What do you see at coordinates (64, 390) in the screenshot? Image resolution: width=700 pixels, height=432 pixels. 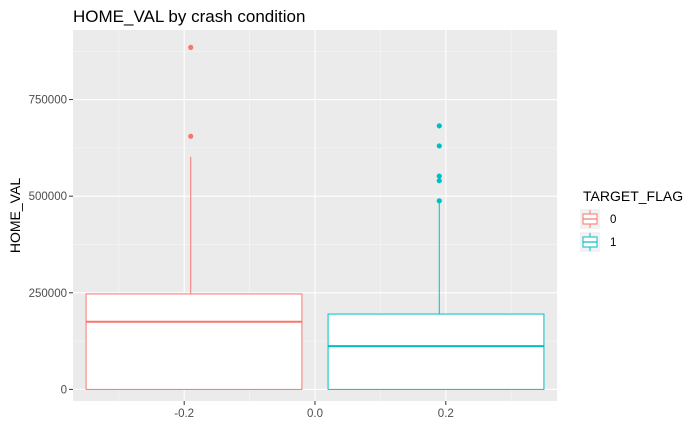 I see `y-tick-label: 0` at bounding box center [64, 390].